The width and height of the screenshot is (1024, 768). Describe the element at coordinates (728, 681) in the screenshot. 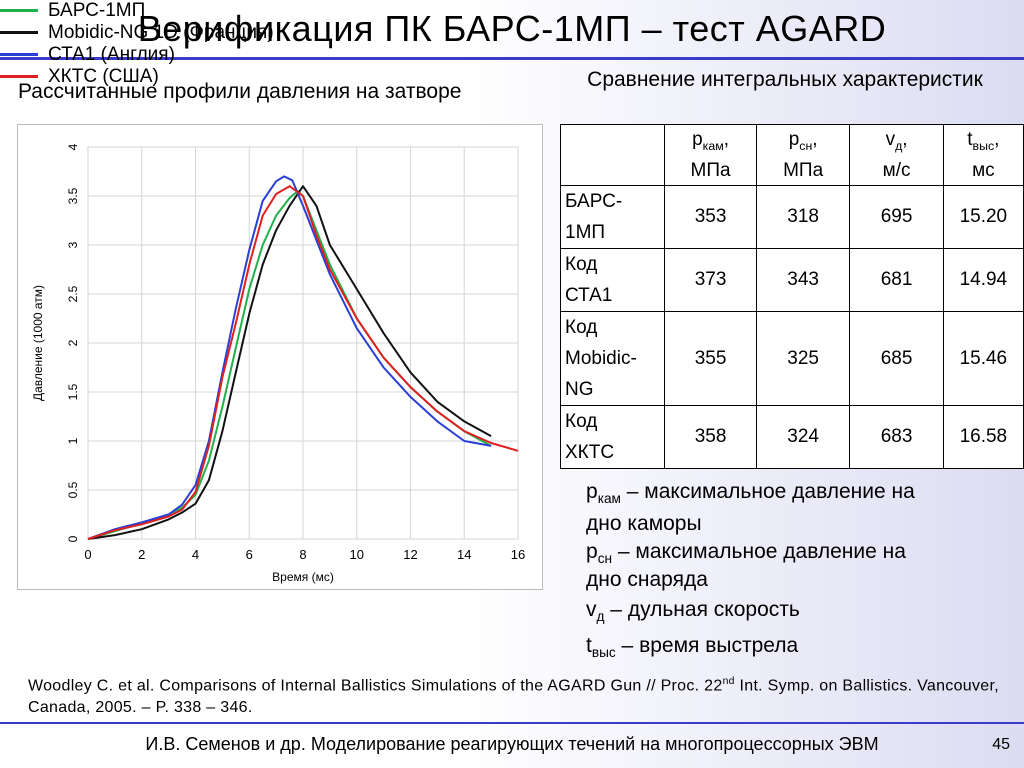

I see `reference-sup: nd` at that location.